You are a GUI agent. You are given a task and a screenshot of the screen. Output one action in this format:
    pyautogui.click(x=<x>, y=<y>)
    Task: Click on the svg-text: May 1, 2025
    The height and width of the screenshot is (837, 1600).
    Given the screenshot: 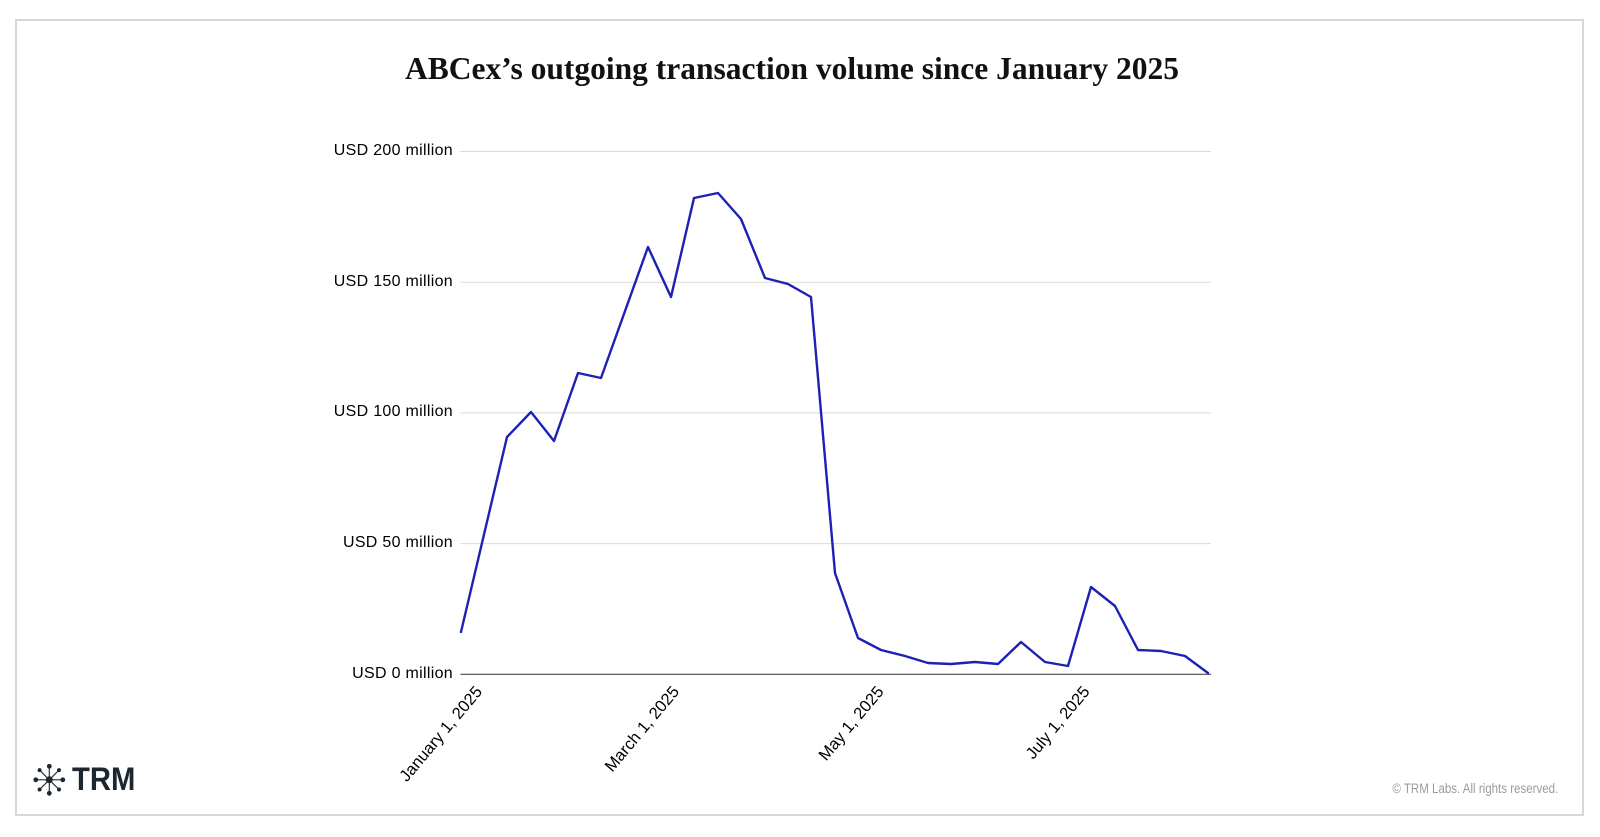 What is the action you would take?
    pyautogui.click(x=851, y=723)
    